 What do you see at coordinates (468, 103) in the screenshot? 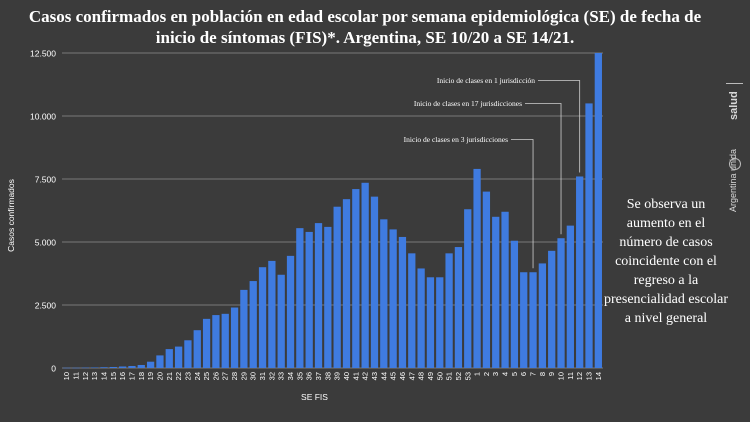
I see `annotation-label: Inicio de clases en 17 jurisdicciones` at bounding box center [468, 103].